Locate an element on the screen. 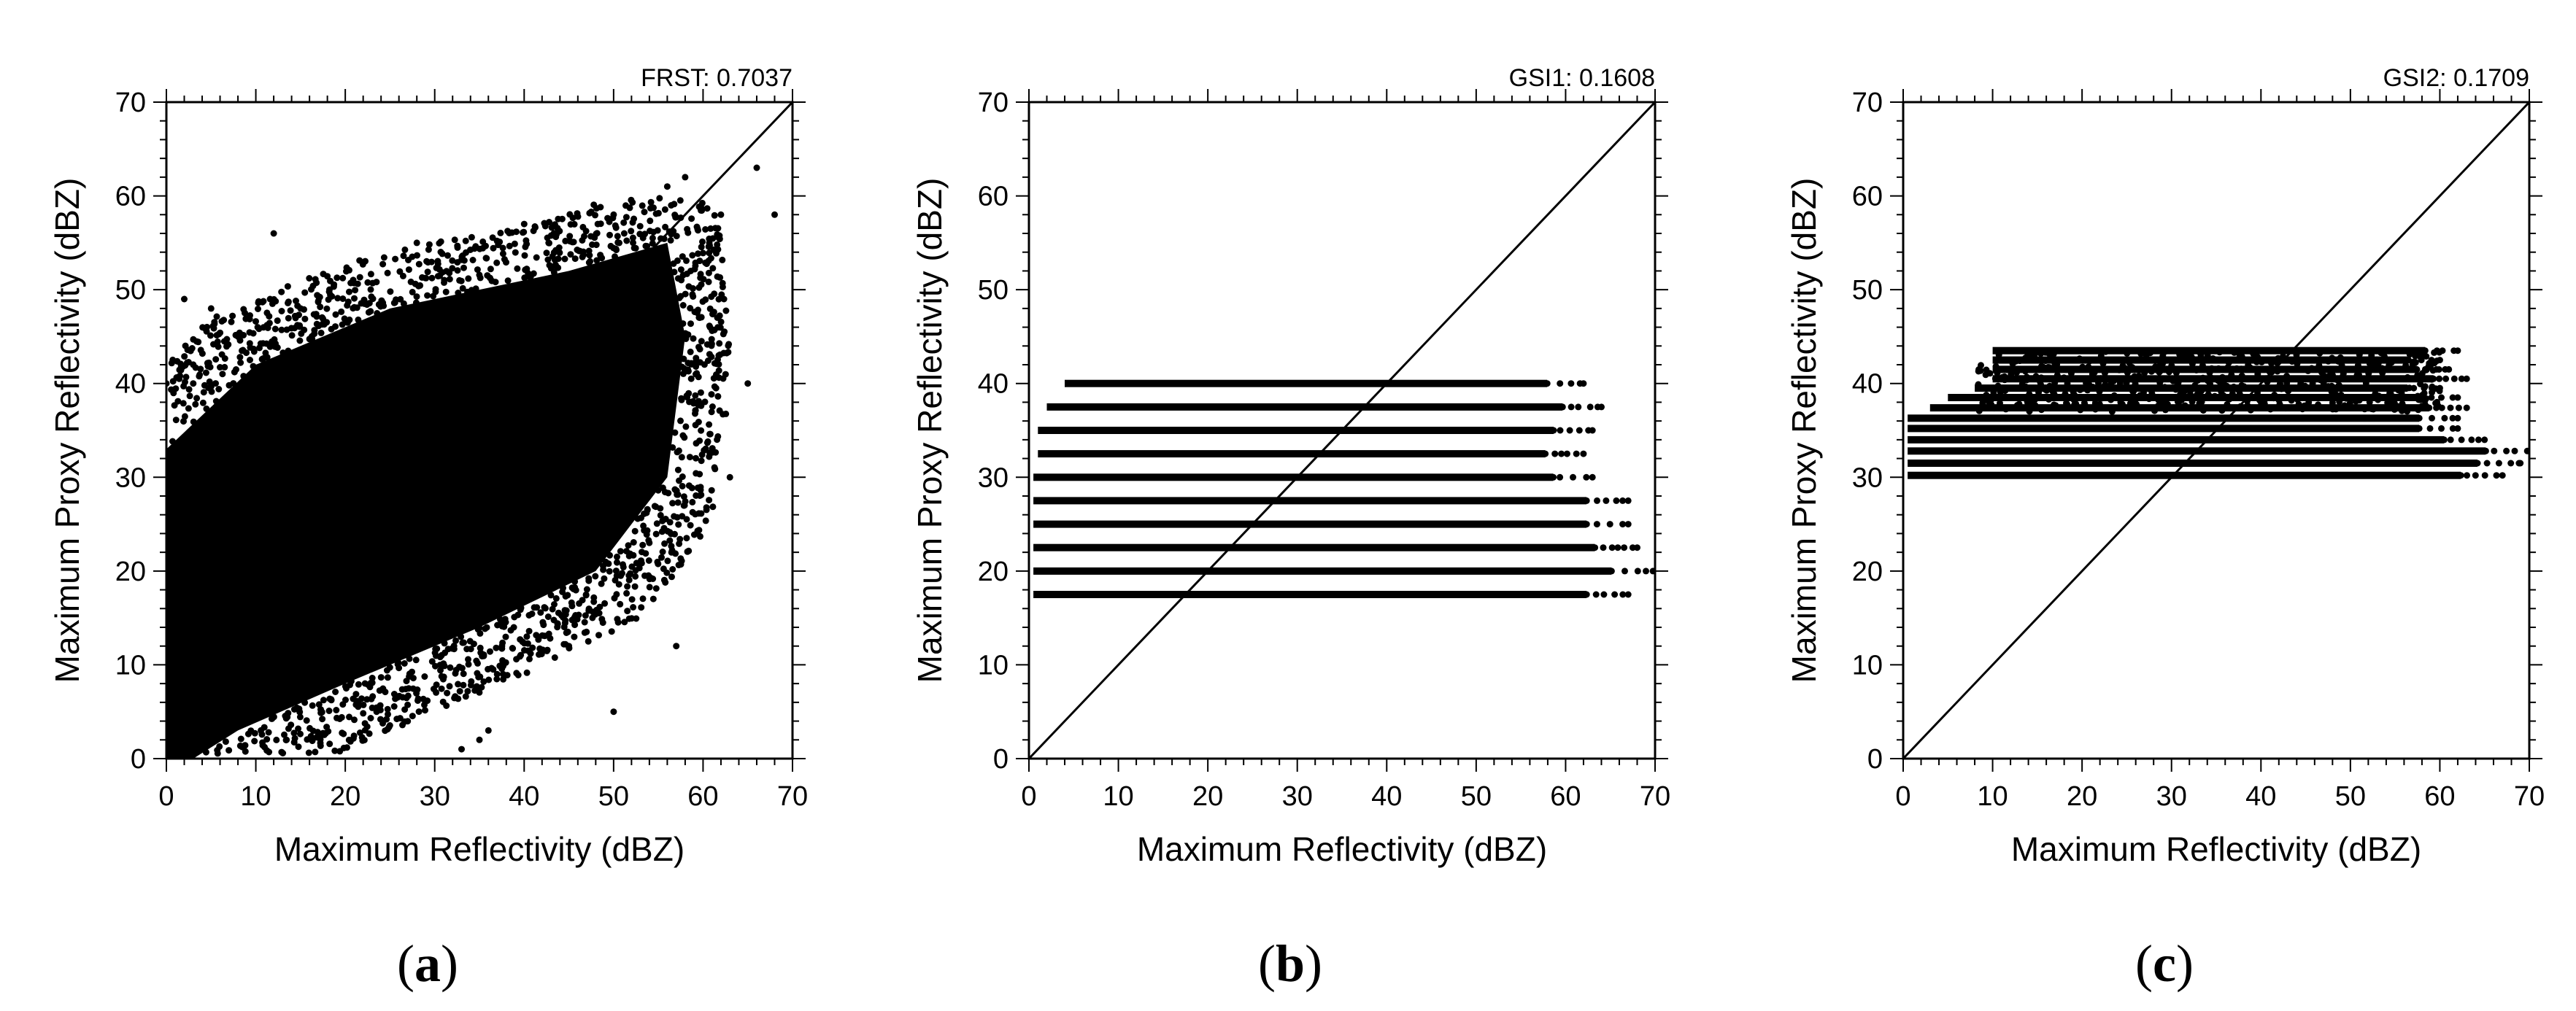  y-tick-label: 50 is located at coordinates (994, 290).